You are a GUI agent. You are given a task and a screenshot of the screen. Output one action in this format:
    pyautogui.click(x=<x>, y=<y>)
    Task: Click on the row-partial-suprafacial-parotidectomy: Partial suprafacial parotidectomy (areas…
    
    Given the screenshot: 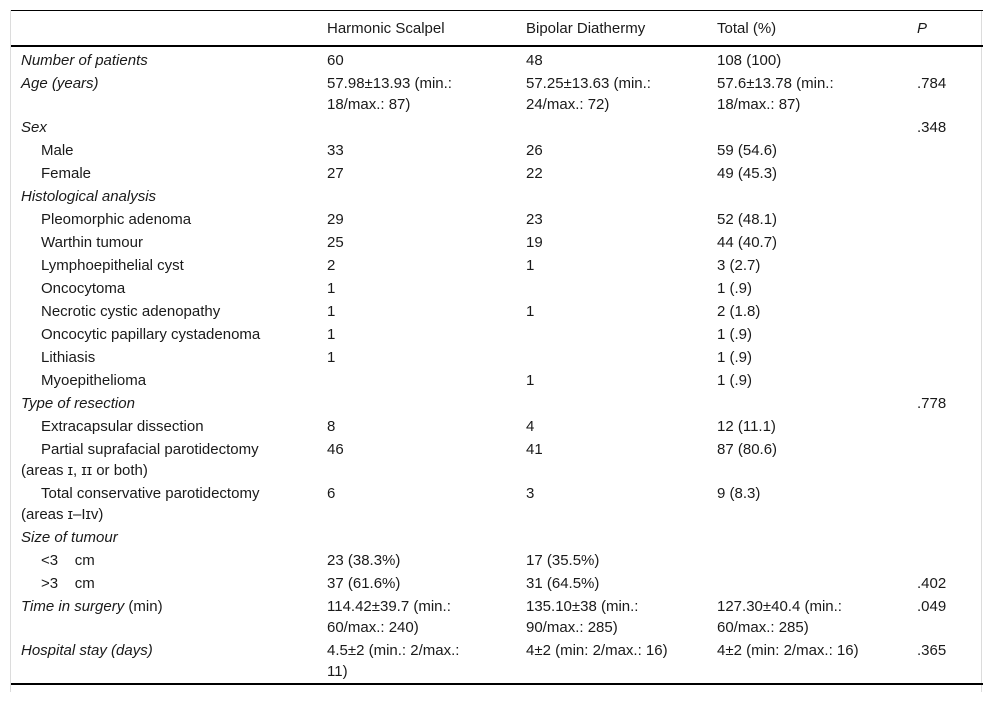 What is the action you would take?
    pyautogui.click(x=497, y=460)
    